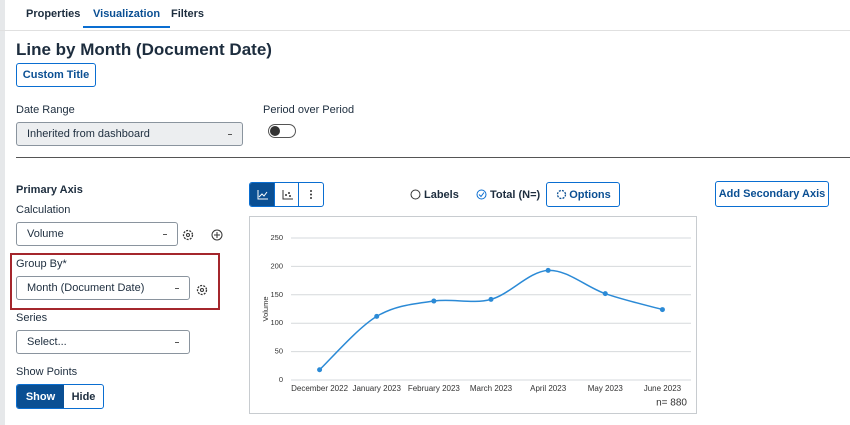 This screenshot has width=850, height=425. I want to click on x-tick-label: March 2023, so click(491, 388).